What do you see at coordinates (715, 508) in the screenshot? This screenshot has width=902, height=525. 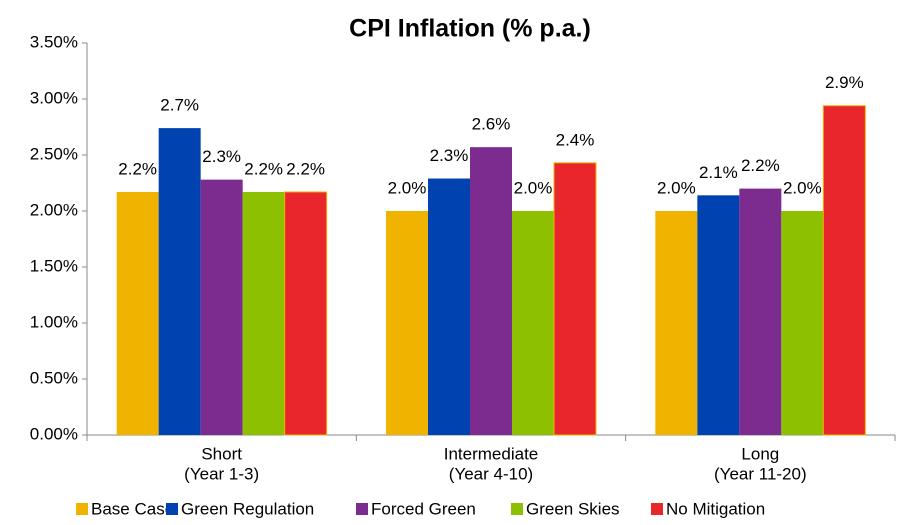 I see `legend-label: No Mitigation` at bounding box center [715, 508].